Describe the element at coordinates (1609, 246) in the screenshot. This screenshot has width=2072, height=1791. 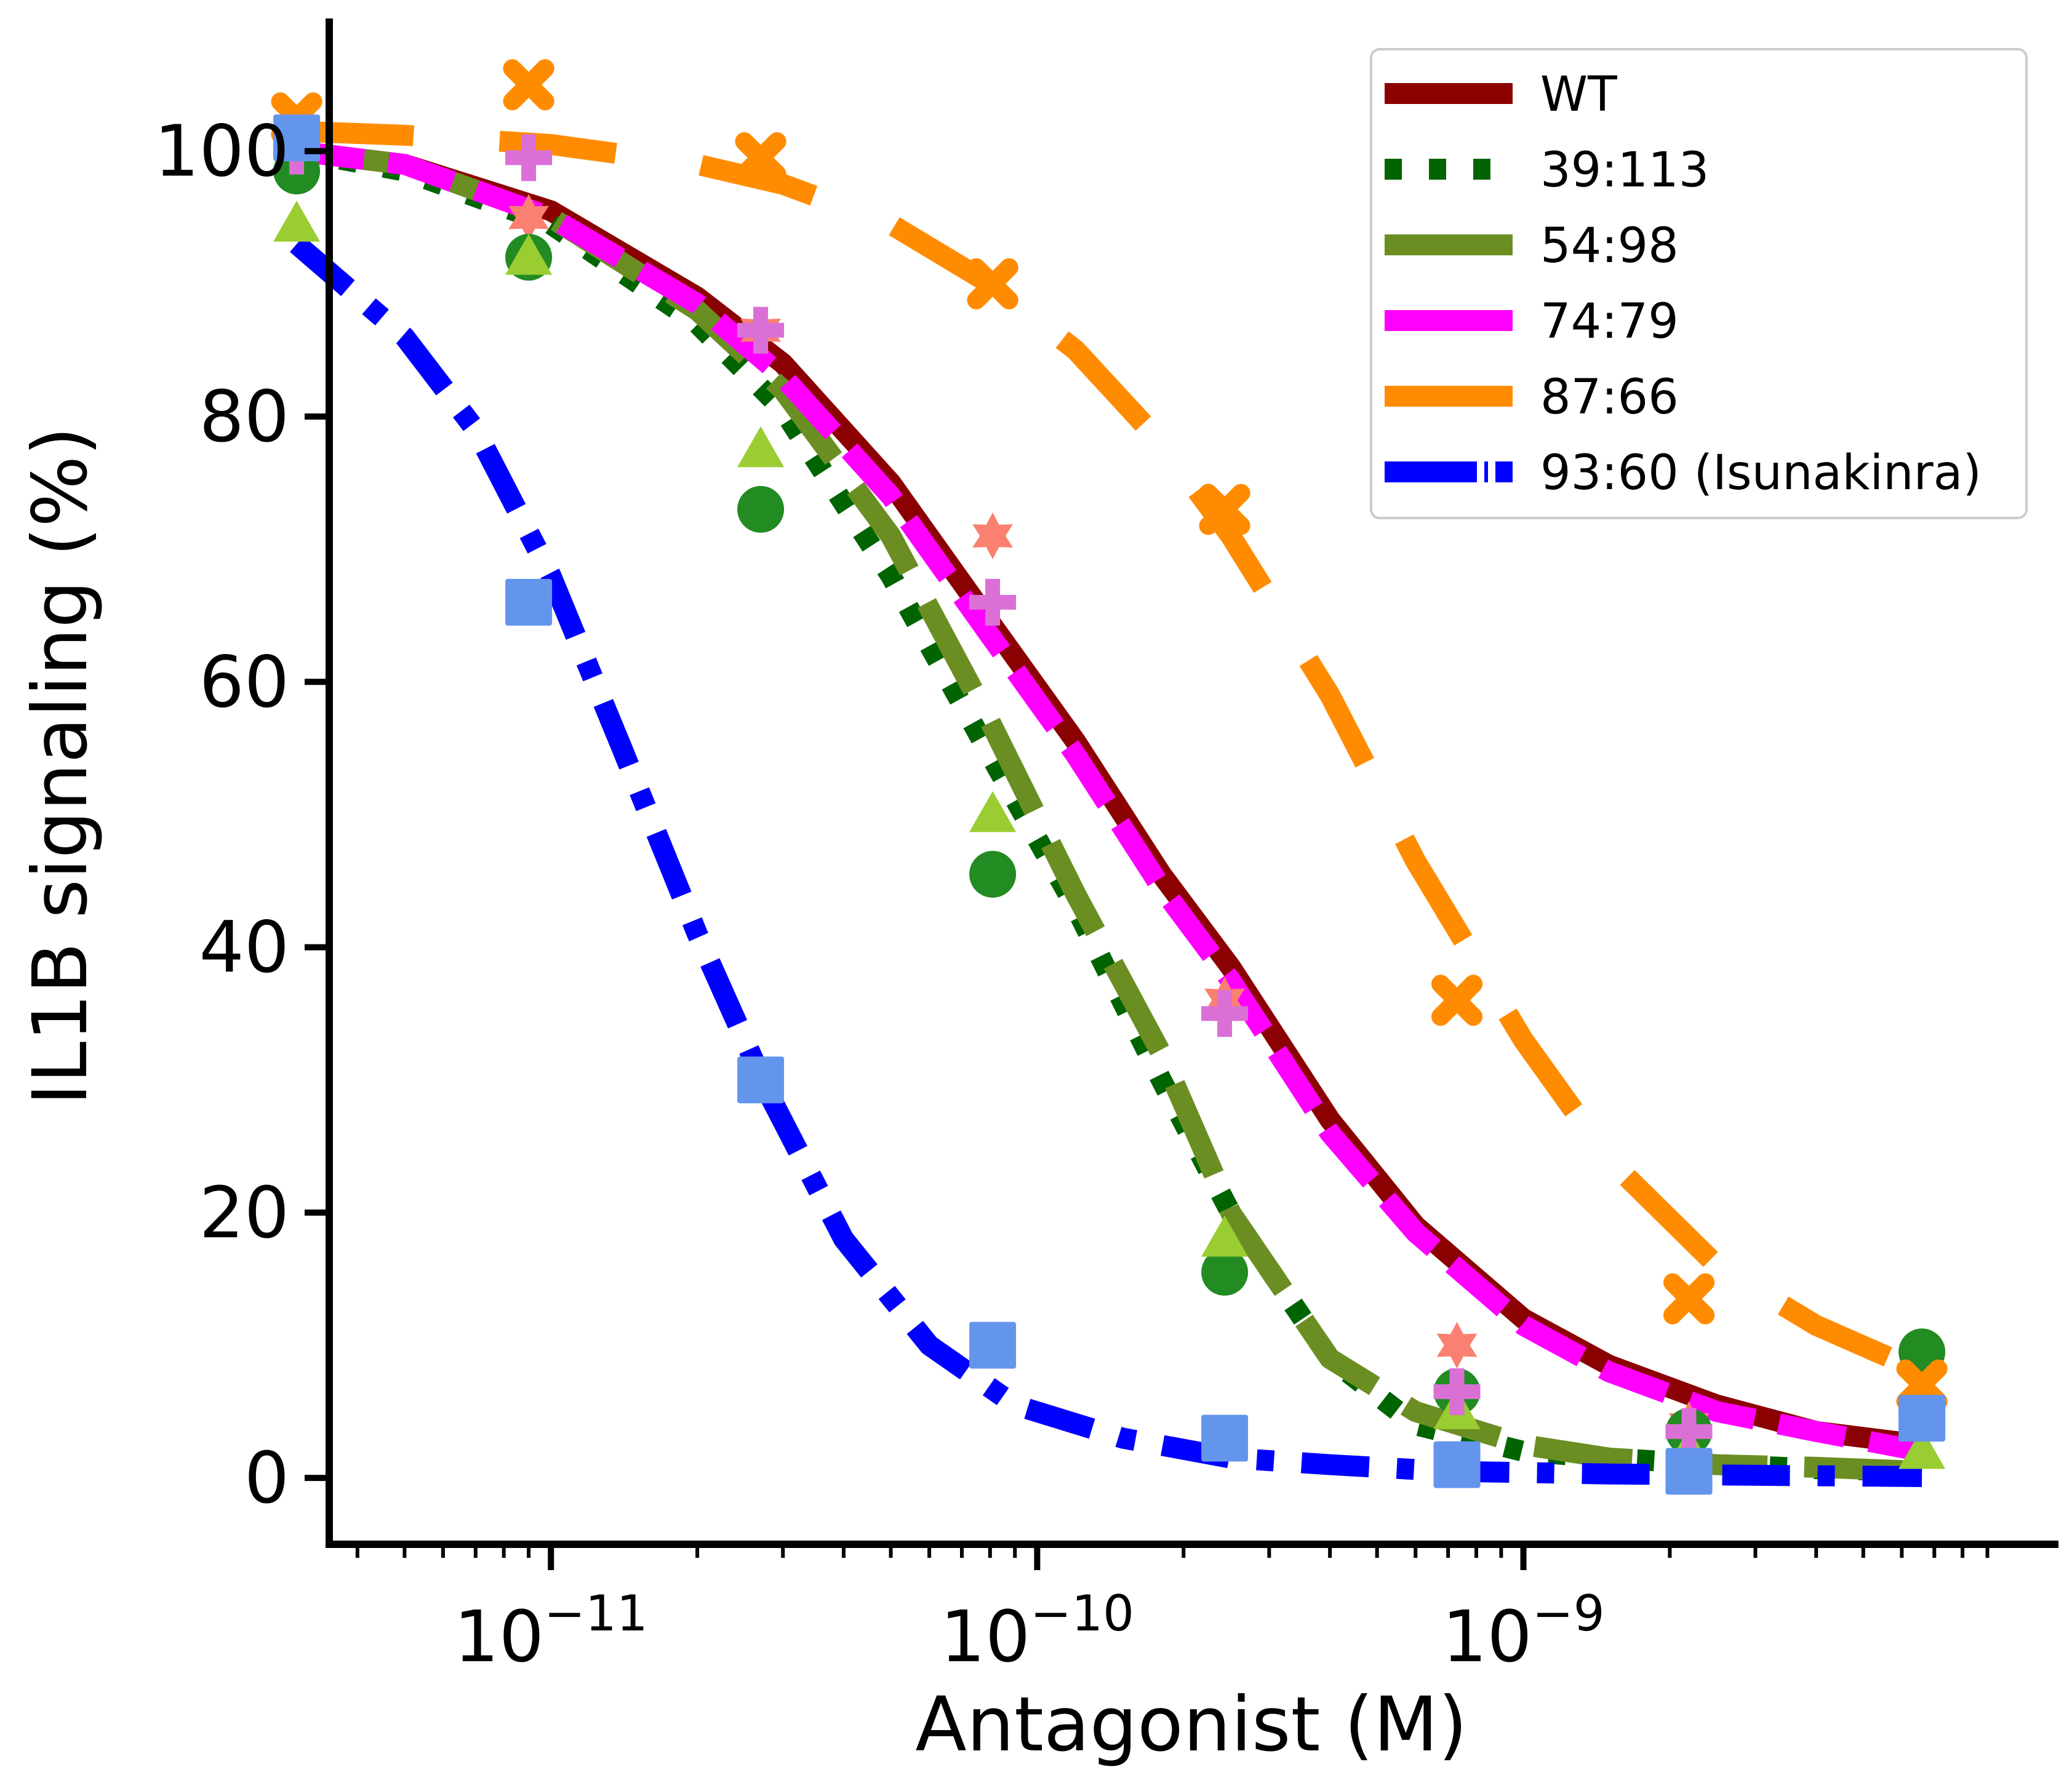
I see `legend-label: 54:98` at that location.